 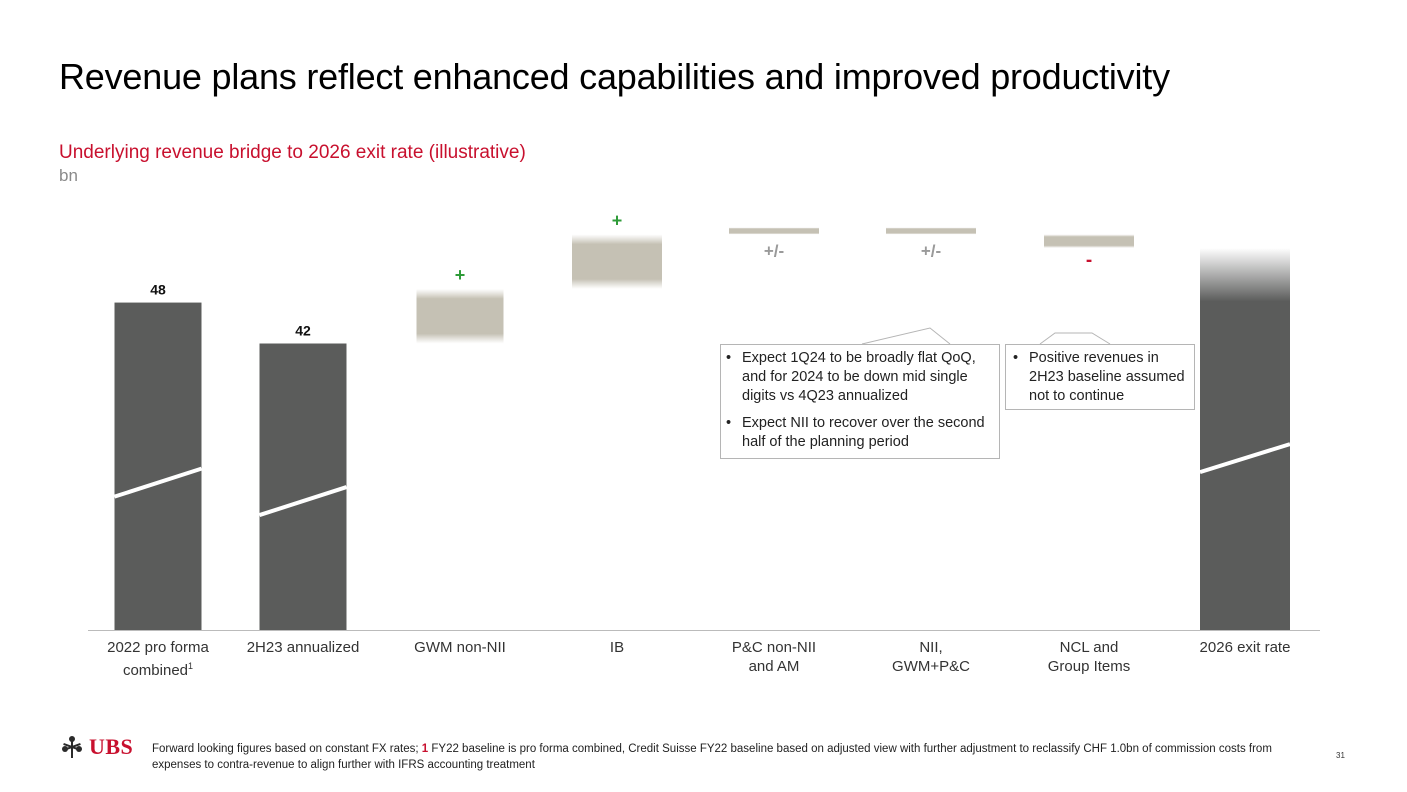 I want to click on category-label-2: GWM non-NII, so click(x=460, y=647).